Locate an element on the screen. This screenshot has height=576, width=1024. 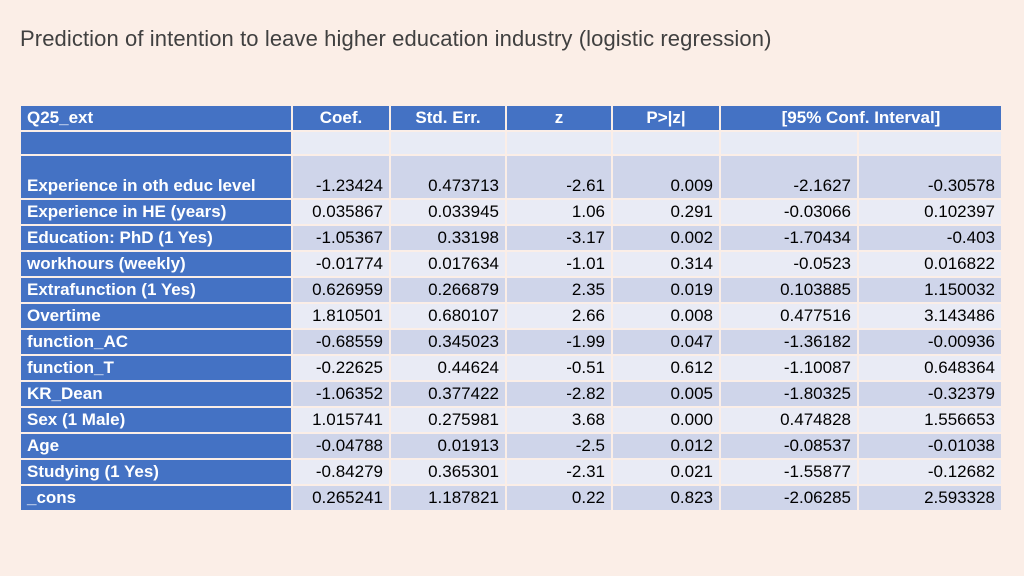
ci-low-cell: -0.08537 is located at coordinates (789, 446).